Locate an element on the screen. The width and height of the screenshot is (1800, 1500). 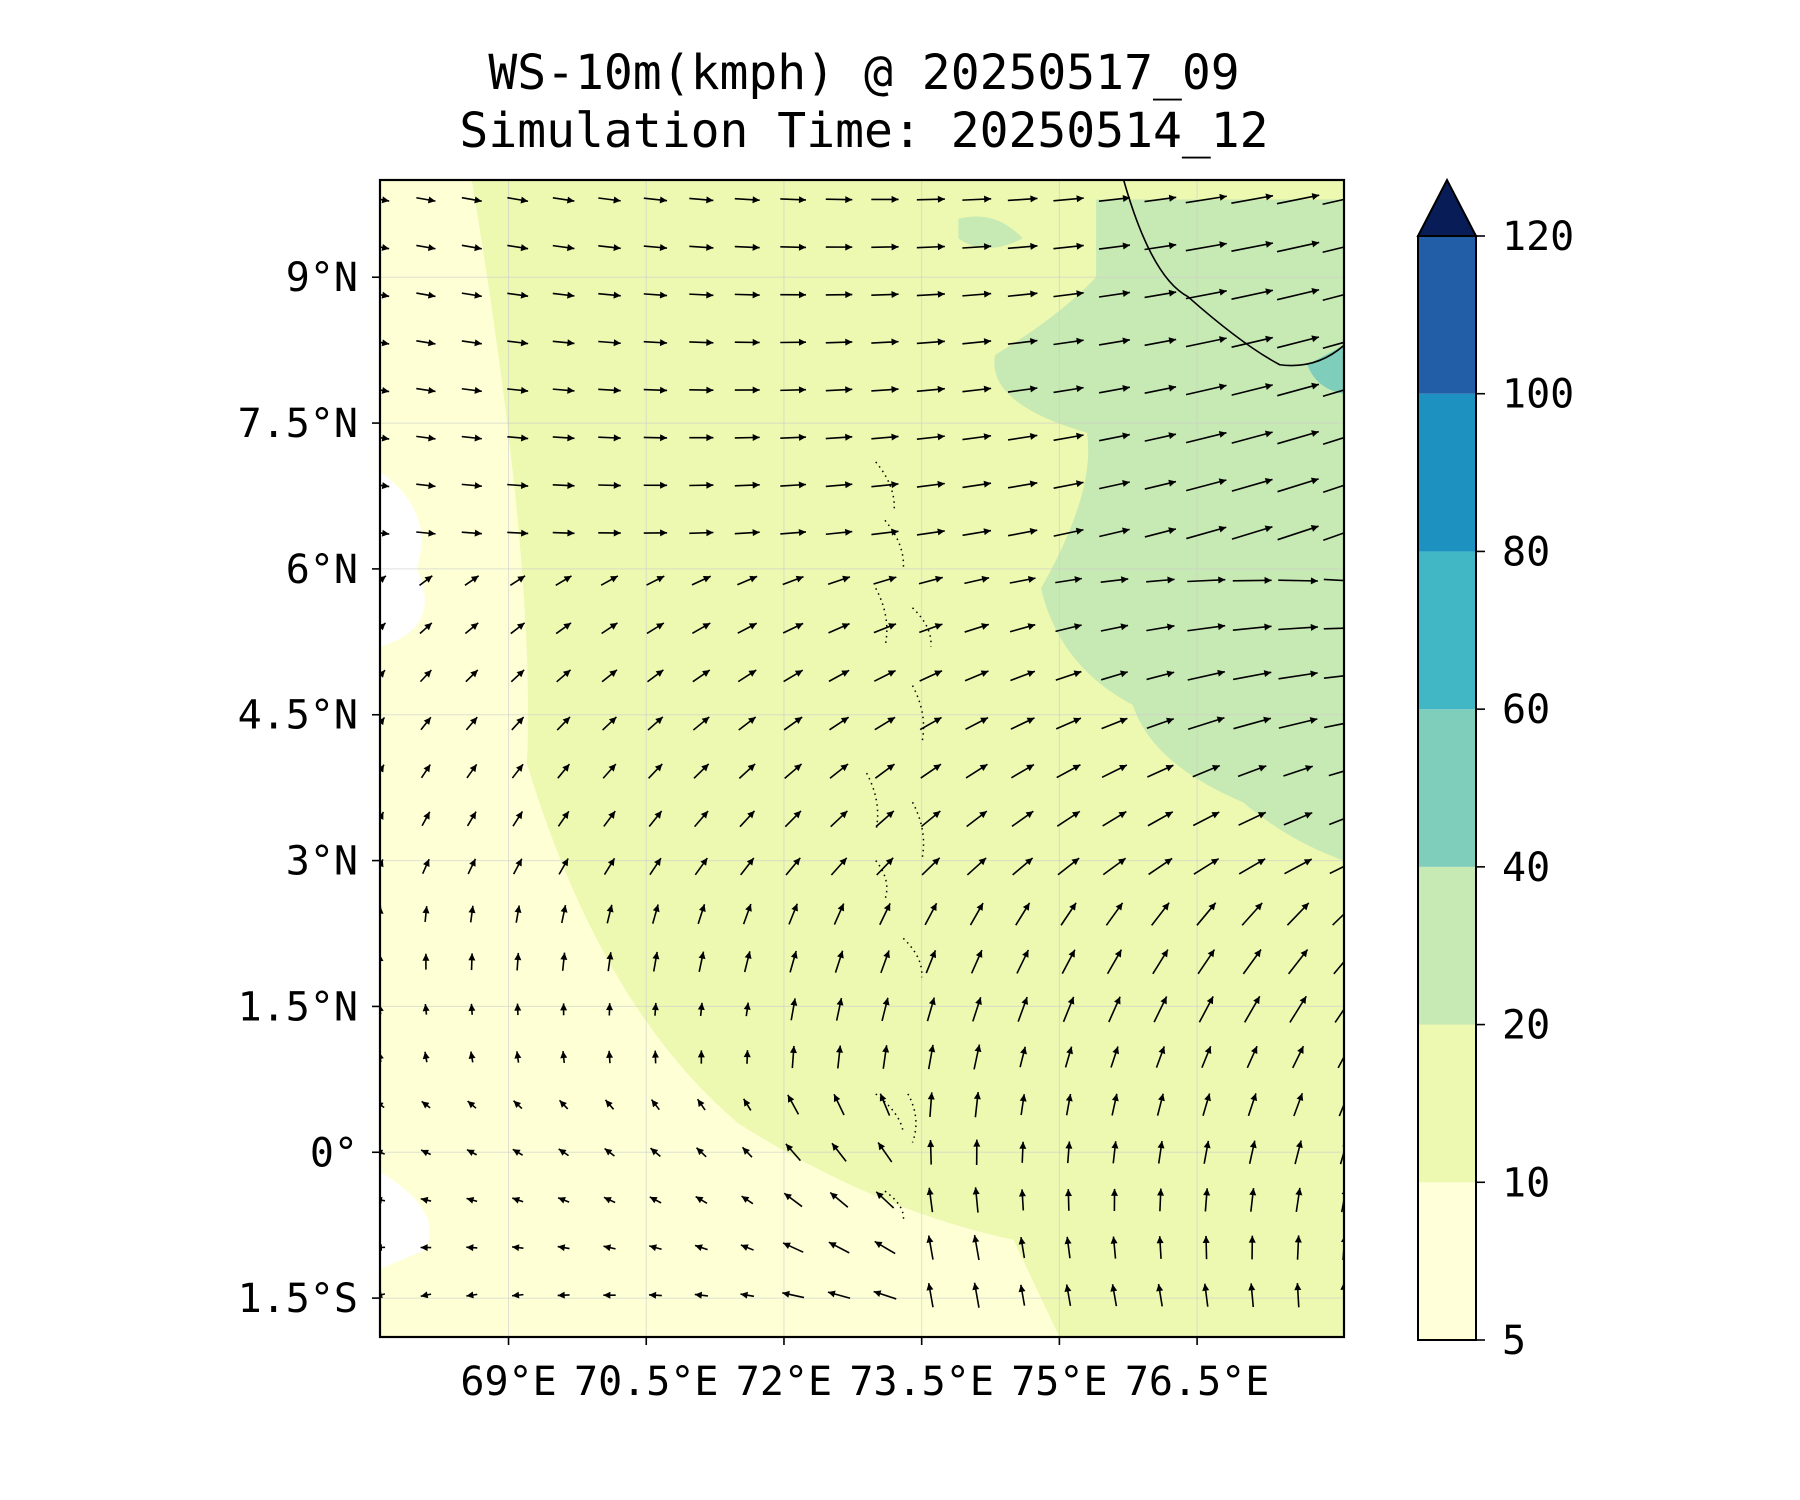
x-tick-label: 73.5°E is located at coordinates (921, 1382).